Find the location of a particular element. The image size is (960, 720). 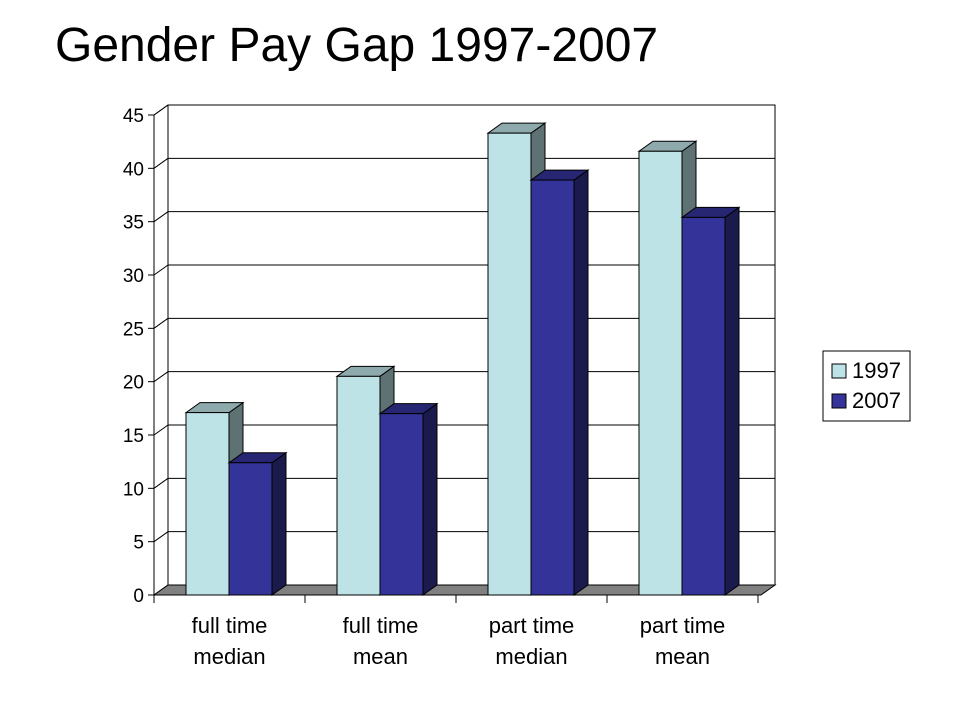

legend: 1997 2007 is located at coordinates (866, 386).